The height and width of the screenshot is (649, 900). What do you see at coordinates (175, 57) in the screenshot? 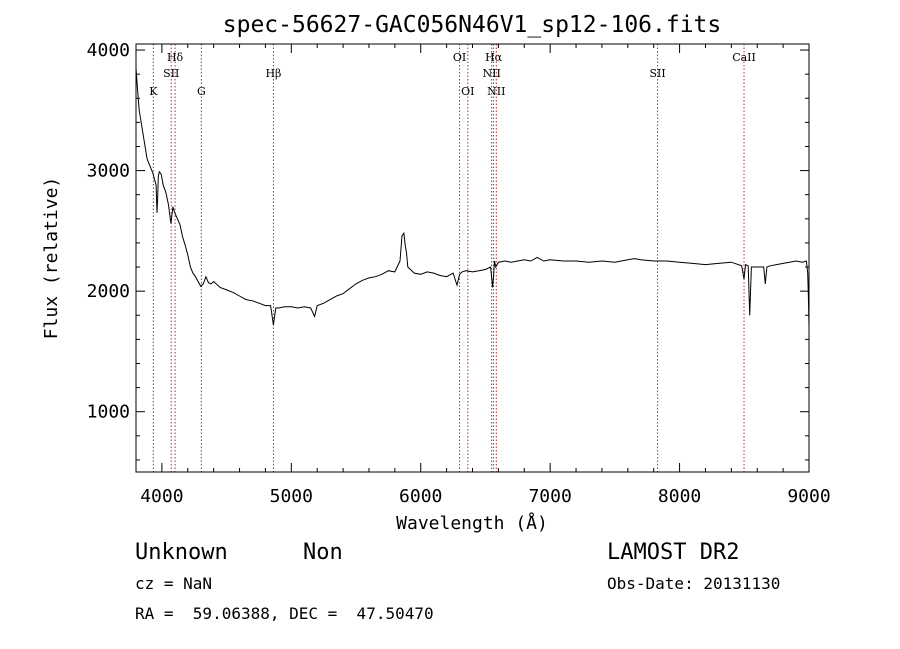
I see `line-marker-label: Hδ` at bounding box center [175, 57].